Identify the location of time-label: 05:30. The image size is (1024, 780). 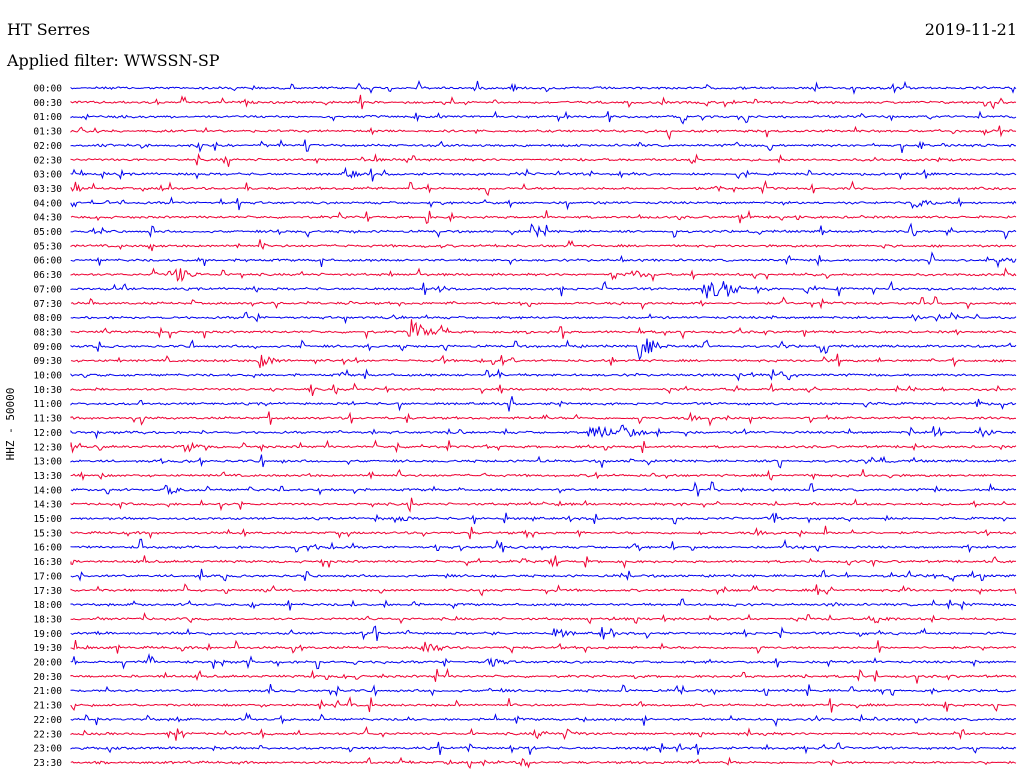
(47, 246).